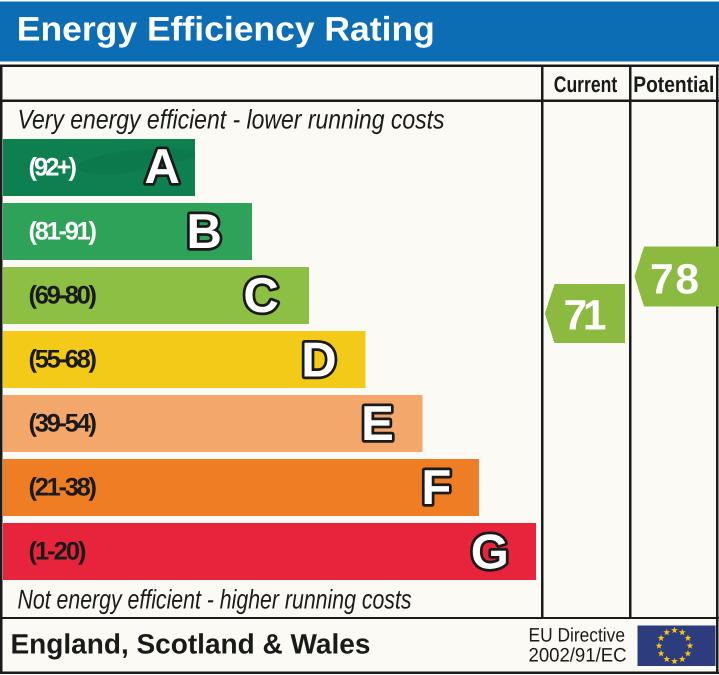 The height and width of the screenshot is (675, 719). Describe the element at coordinates (586, 84) in the screenshot. I see `svg-text: Current` at that location.